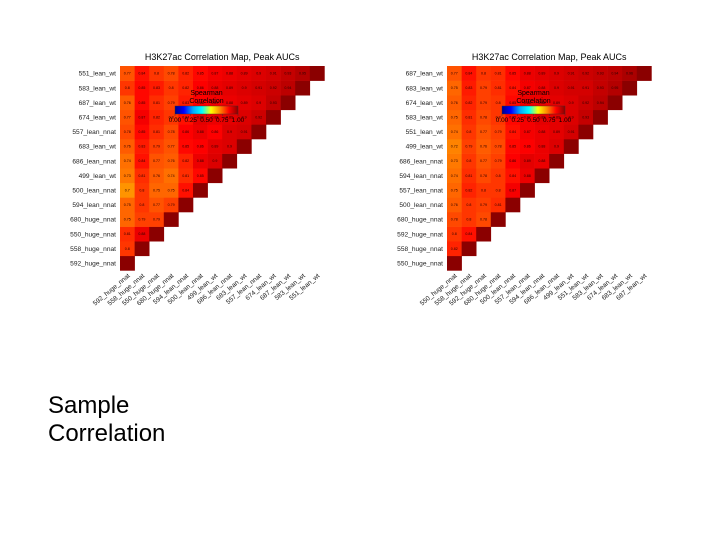 Image resolution: width=720 pixels, height=540 pixels. What do you see at coordinates (185, 103) in the screenshot?
I see `cell-value-label: 0.83` at bounding box center [185, 103].